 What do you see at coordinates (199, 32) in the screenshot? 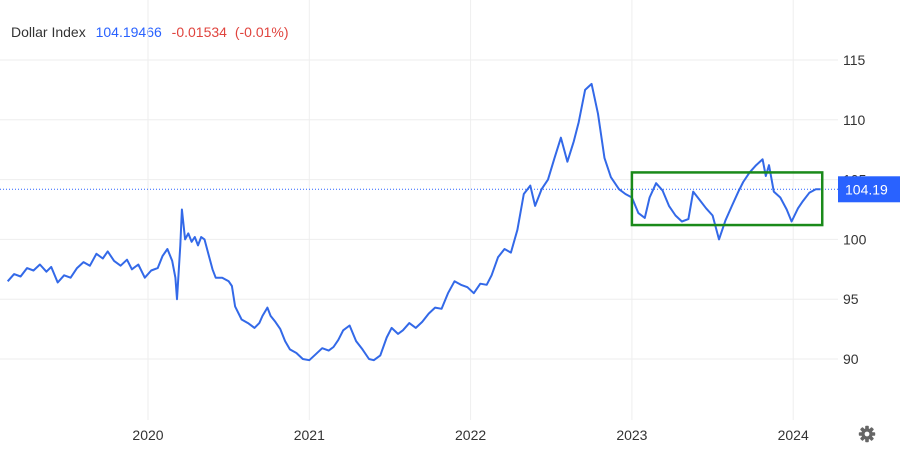
I see `price-change: -0.01534` at bounding box center [199, 32].